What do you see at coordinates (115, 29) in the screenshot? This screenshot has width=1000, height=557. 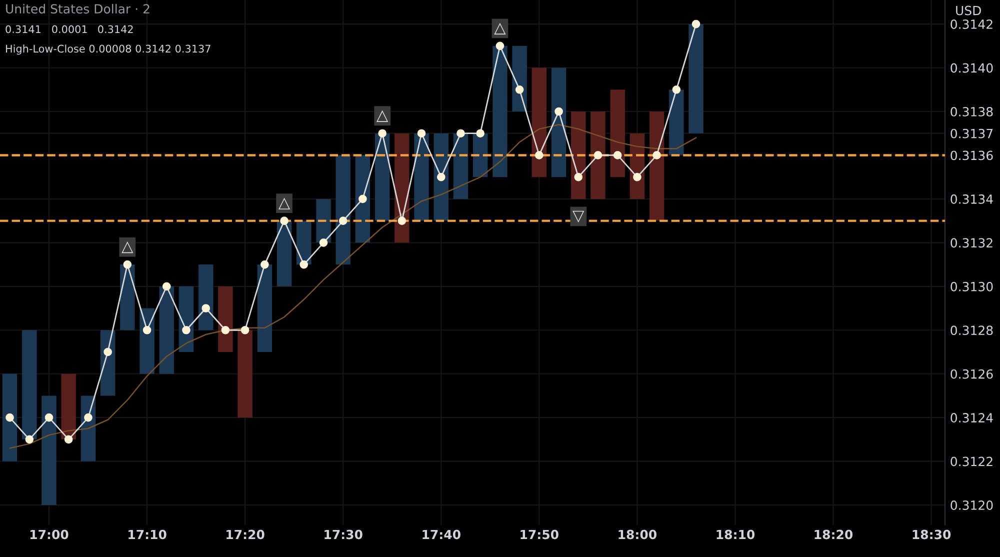 I see `annotation: 0.3142` at bounding box center [115, 29].